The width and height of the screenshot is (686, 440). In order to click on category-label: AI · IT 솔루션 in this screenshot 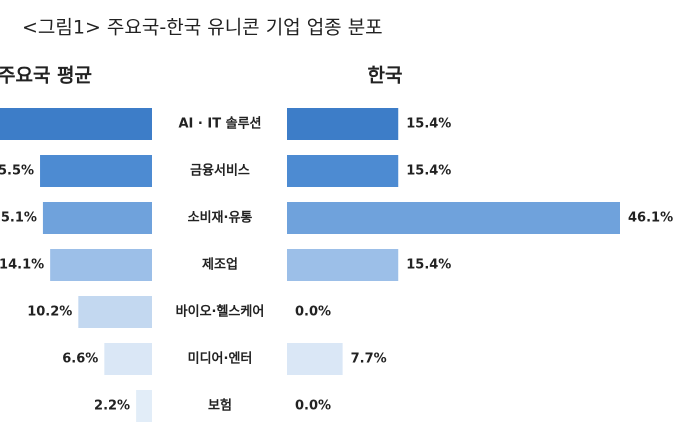, I will do `click(220, 124)`.